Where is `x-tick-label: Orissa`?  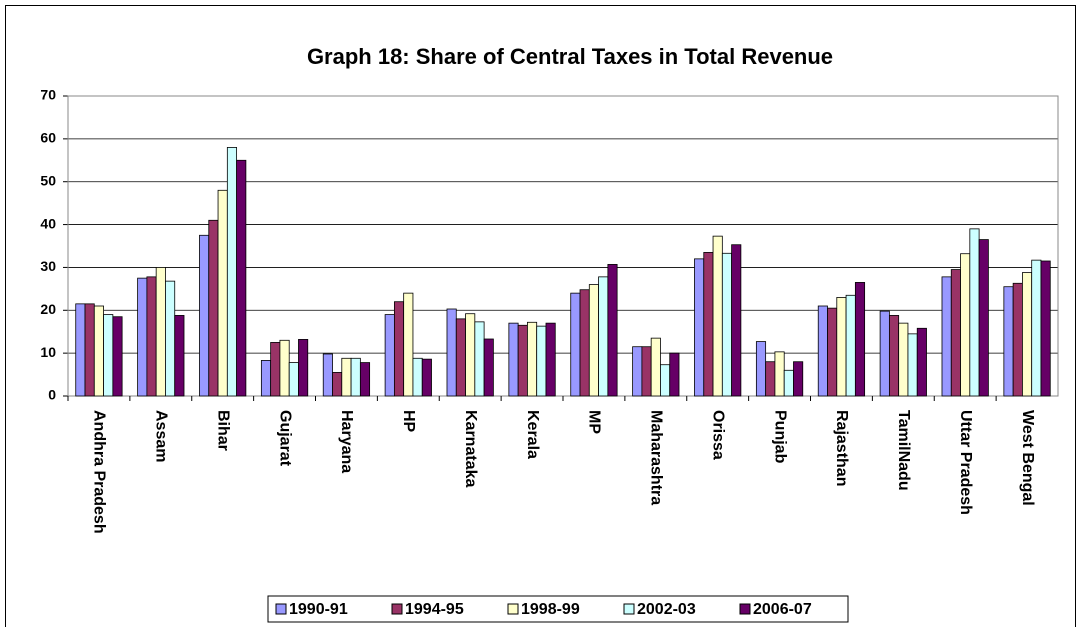
x-tick-label: Orissa is located at coordinates (717, 435).